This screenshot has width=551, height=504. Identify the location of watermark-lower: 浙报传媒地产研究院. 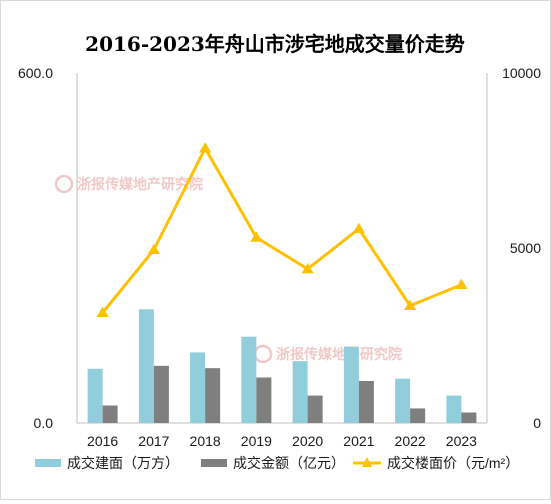
(327, 354).